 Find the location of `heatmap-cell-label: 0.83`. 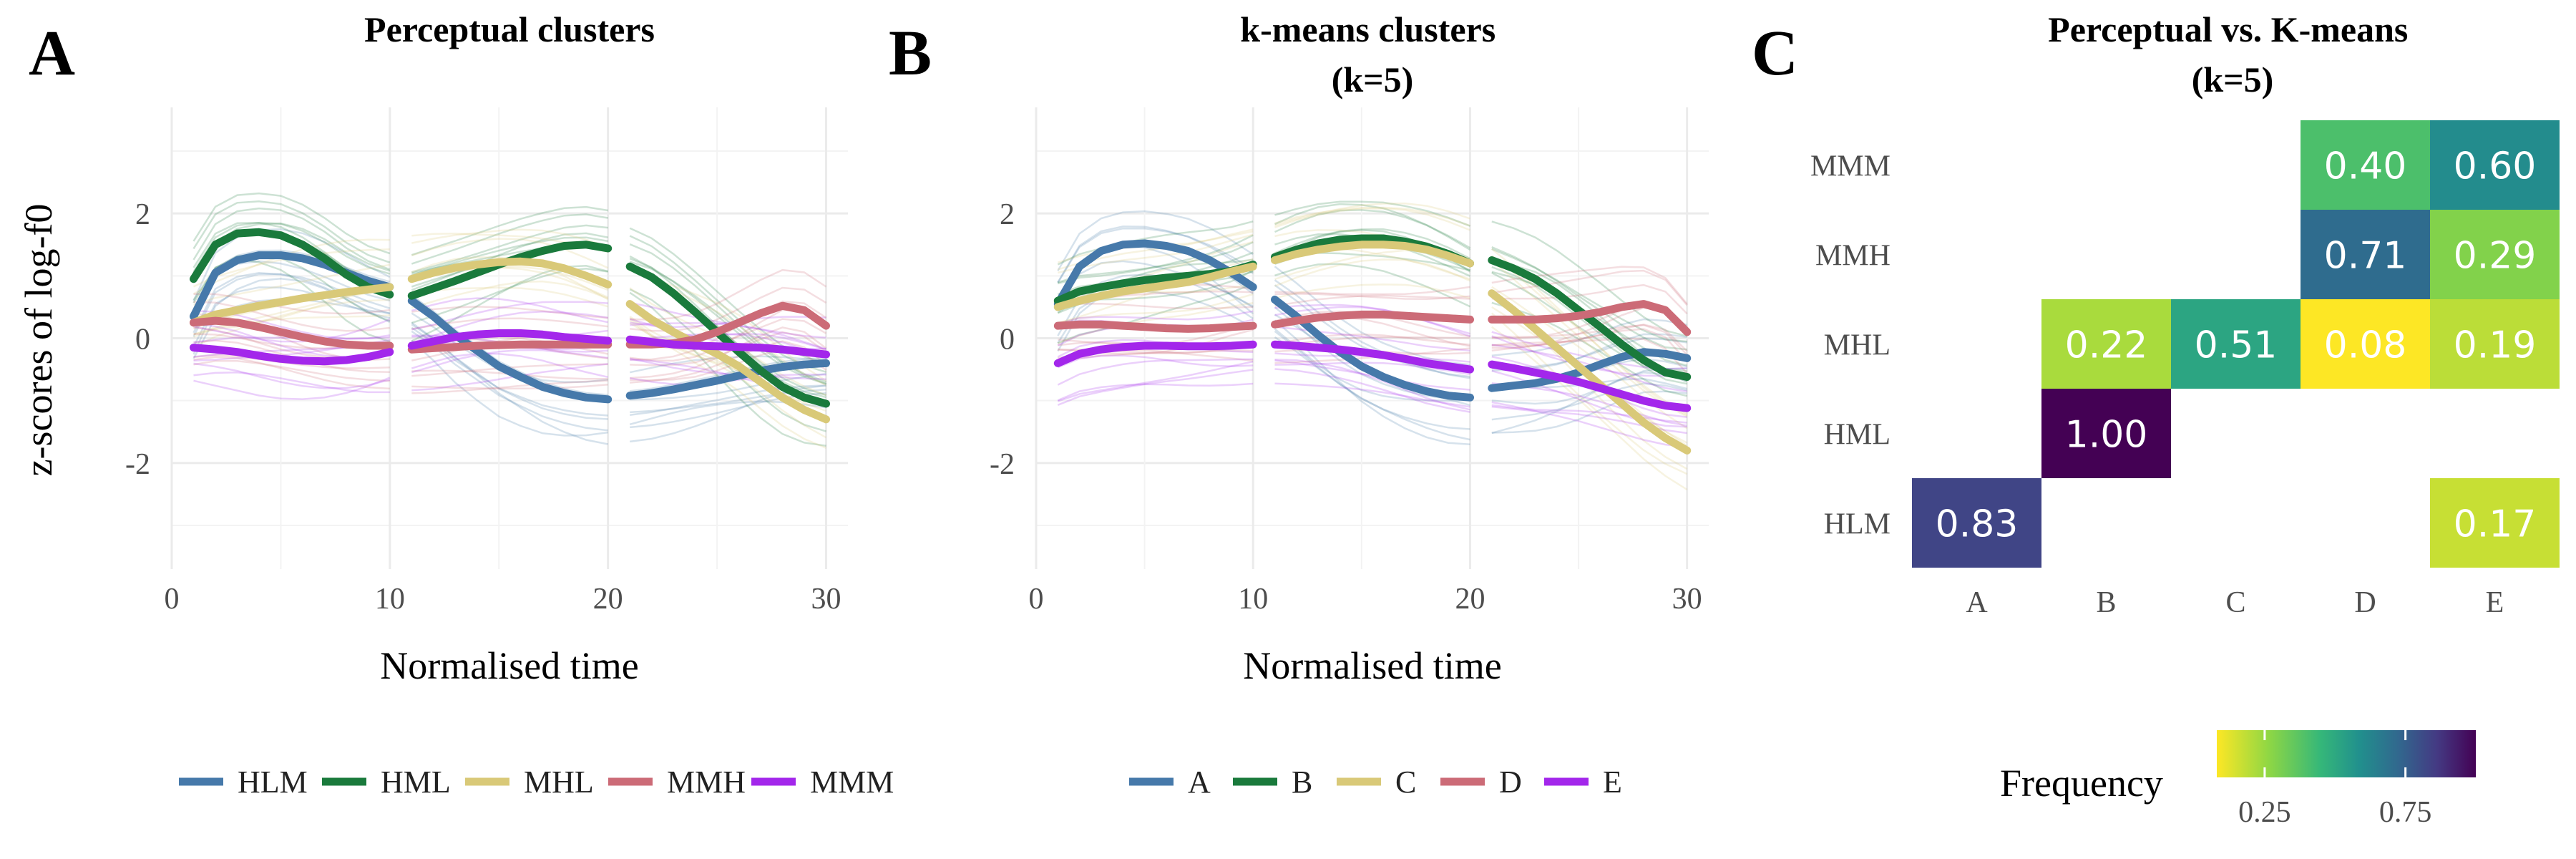

heatmap-cell-label: 0.83 is located at coordinates (1977, 524).